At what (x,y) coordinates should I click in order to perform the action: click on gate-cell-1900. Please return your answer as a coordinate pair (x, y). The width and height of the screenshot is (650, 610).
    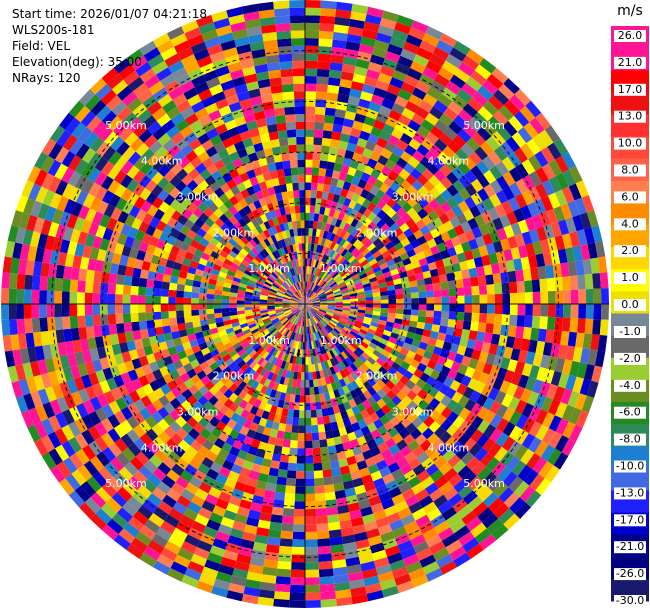
    Looking at the image, I should click on (400, 428).